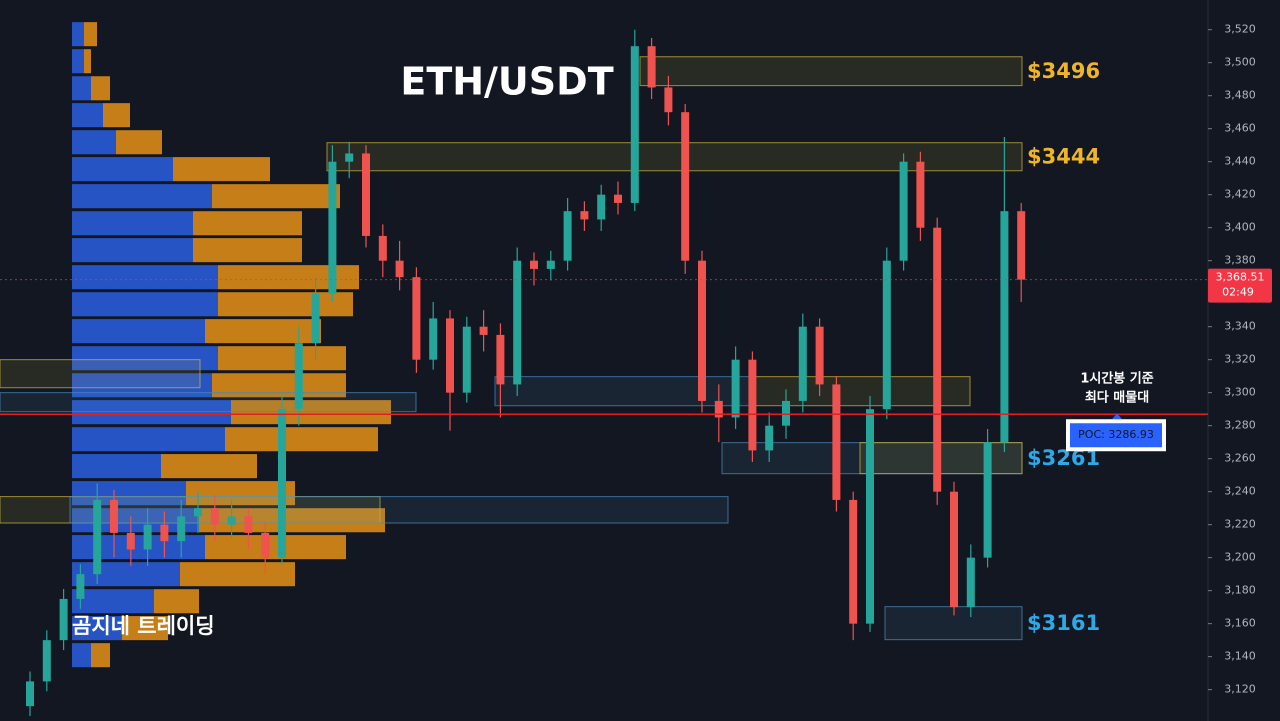 This screenshot has height=721, width=1280. I want to click on zone-label: $3161, so click(1063, 623).